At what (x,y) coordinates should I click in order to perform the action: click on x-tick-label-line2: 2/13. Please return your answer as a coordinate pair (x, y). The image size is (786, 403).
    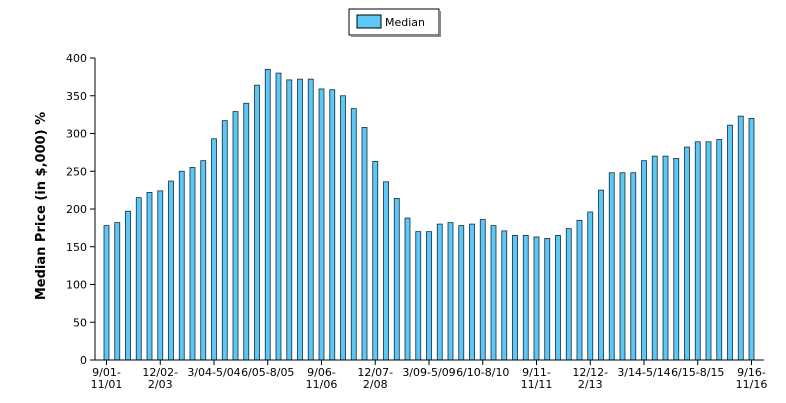
    Looking at the image, I should click on (590, 384).